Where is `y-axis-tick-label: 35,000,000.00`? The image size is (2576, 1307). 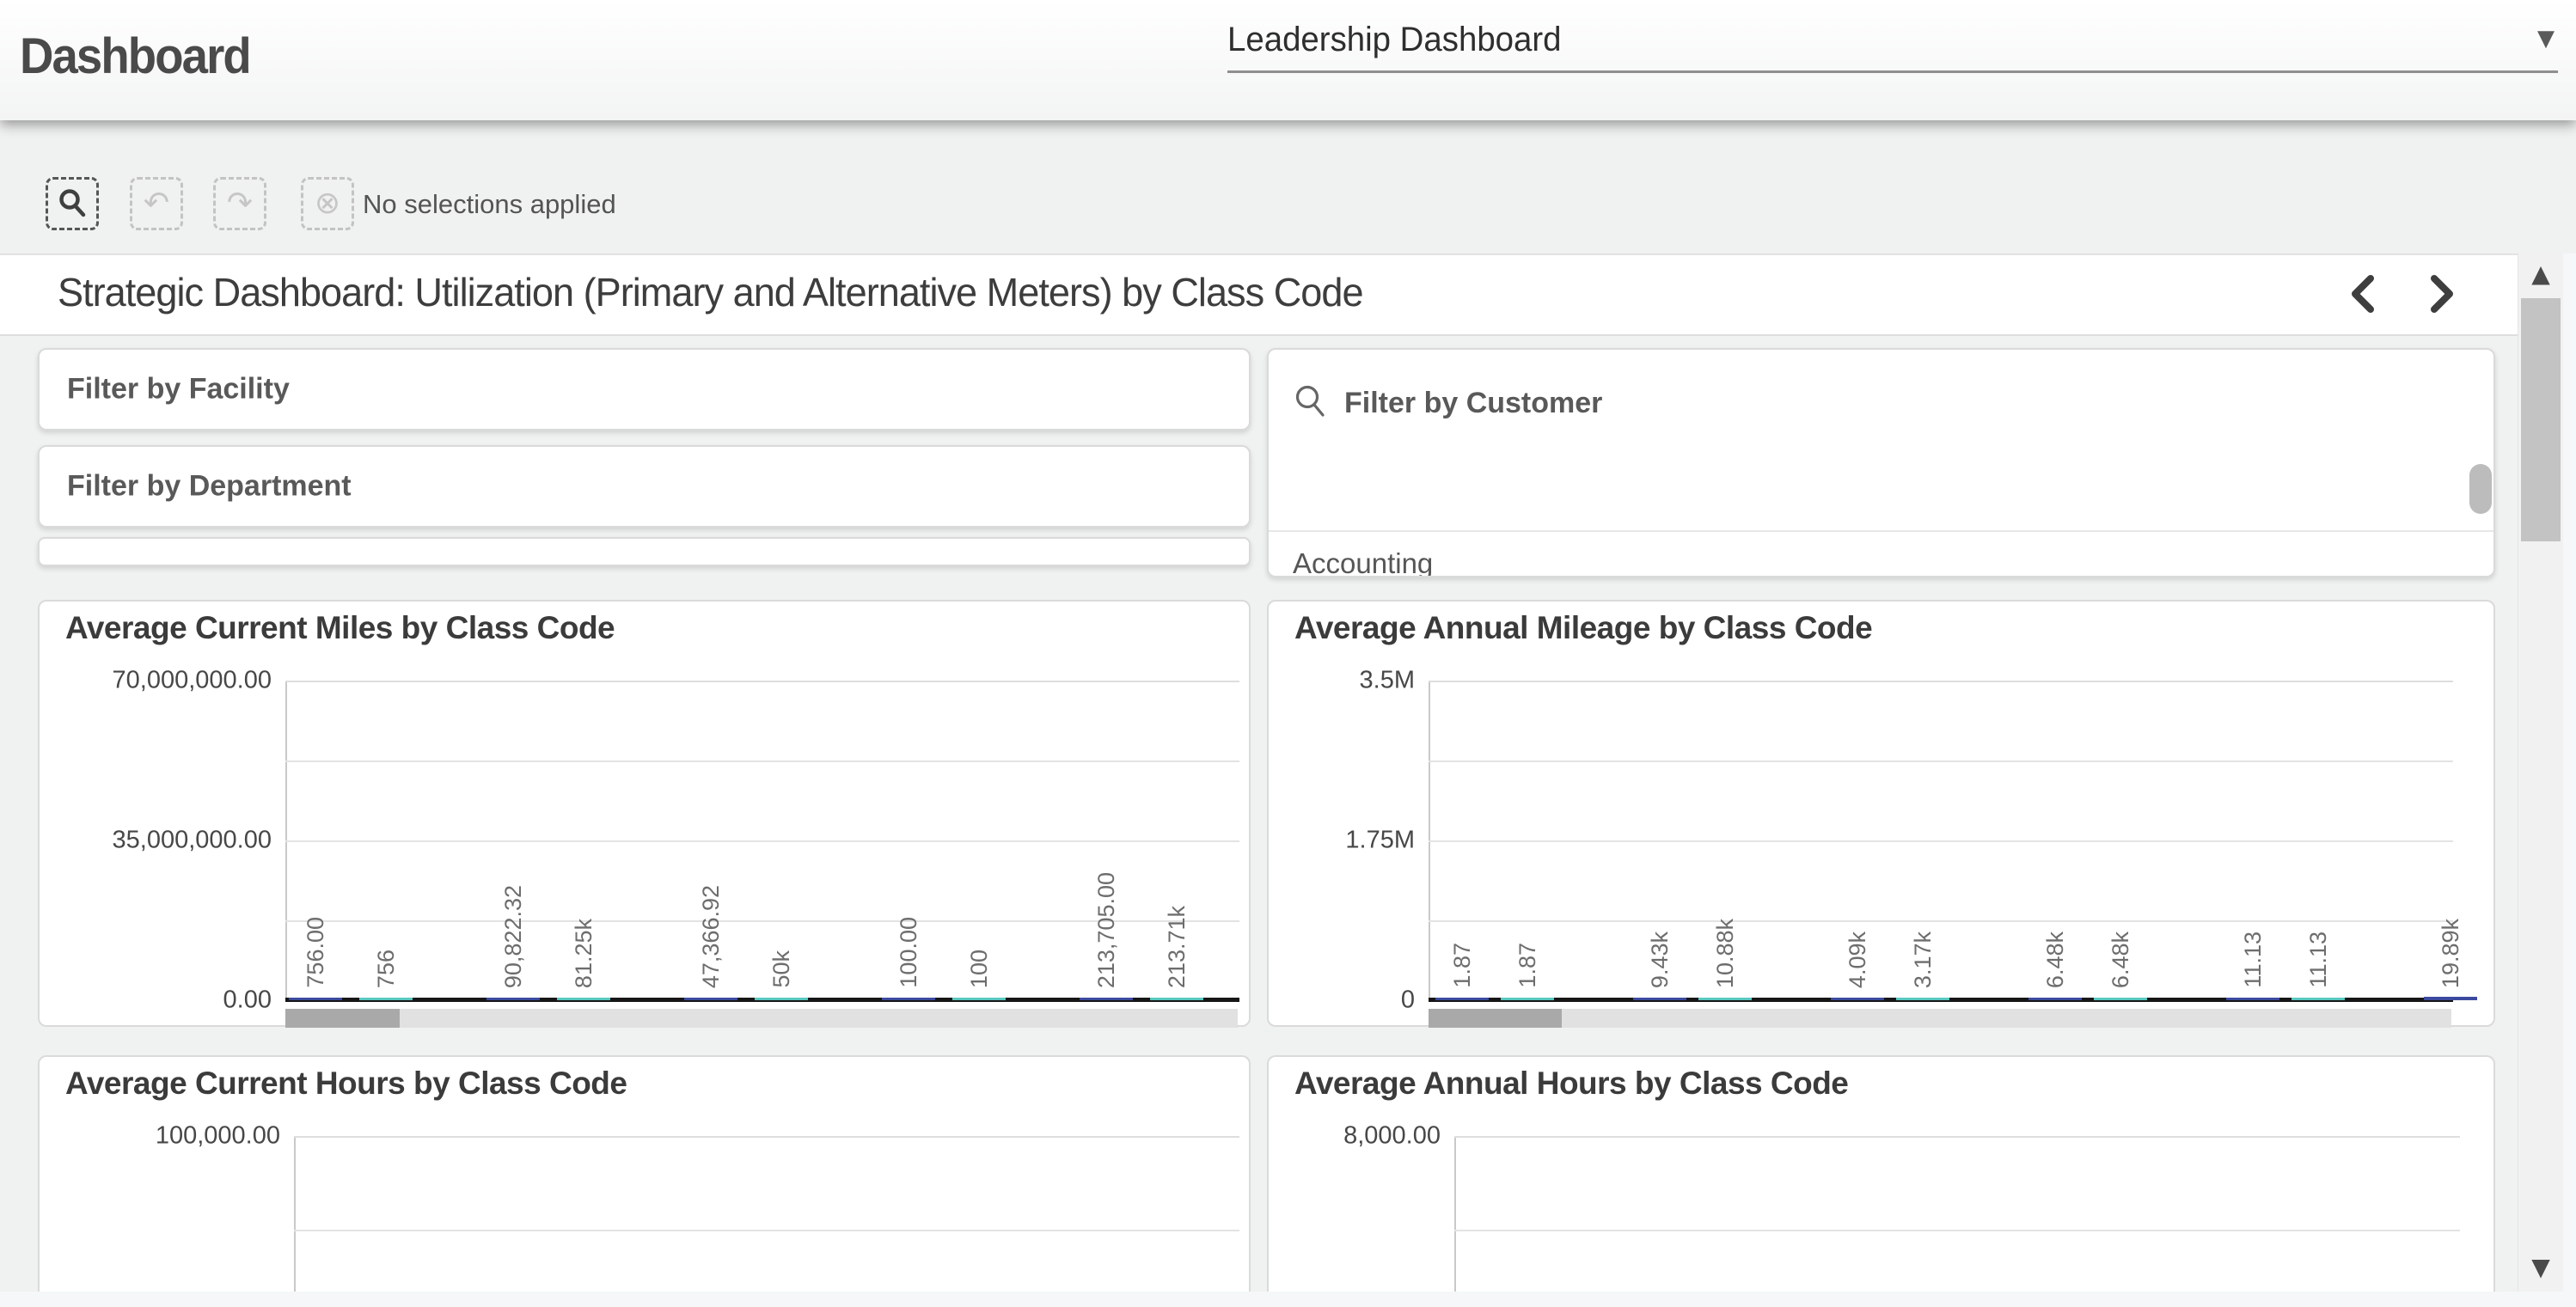
y-axis-tick-label: 35,000,000.00 is located at coordinates (192, 840).